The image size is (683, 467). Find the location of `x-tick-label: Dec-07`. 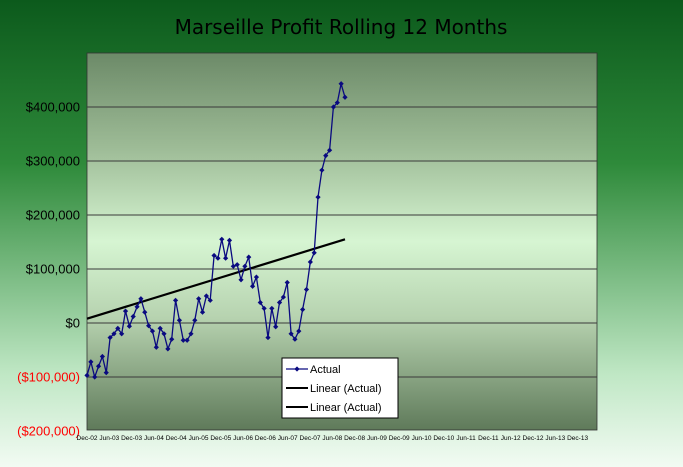

x-tick-label: Dec-07 is located at coordinates (310, 438).